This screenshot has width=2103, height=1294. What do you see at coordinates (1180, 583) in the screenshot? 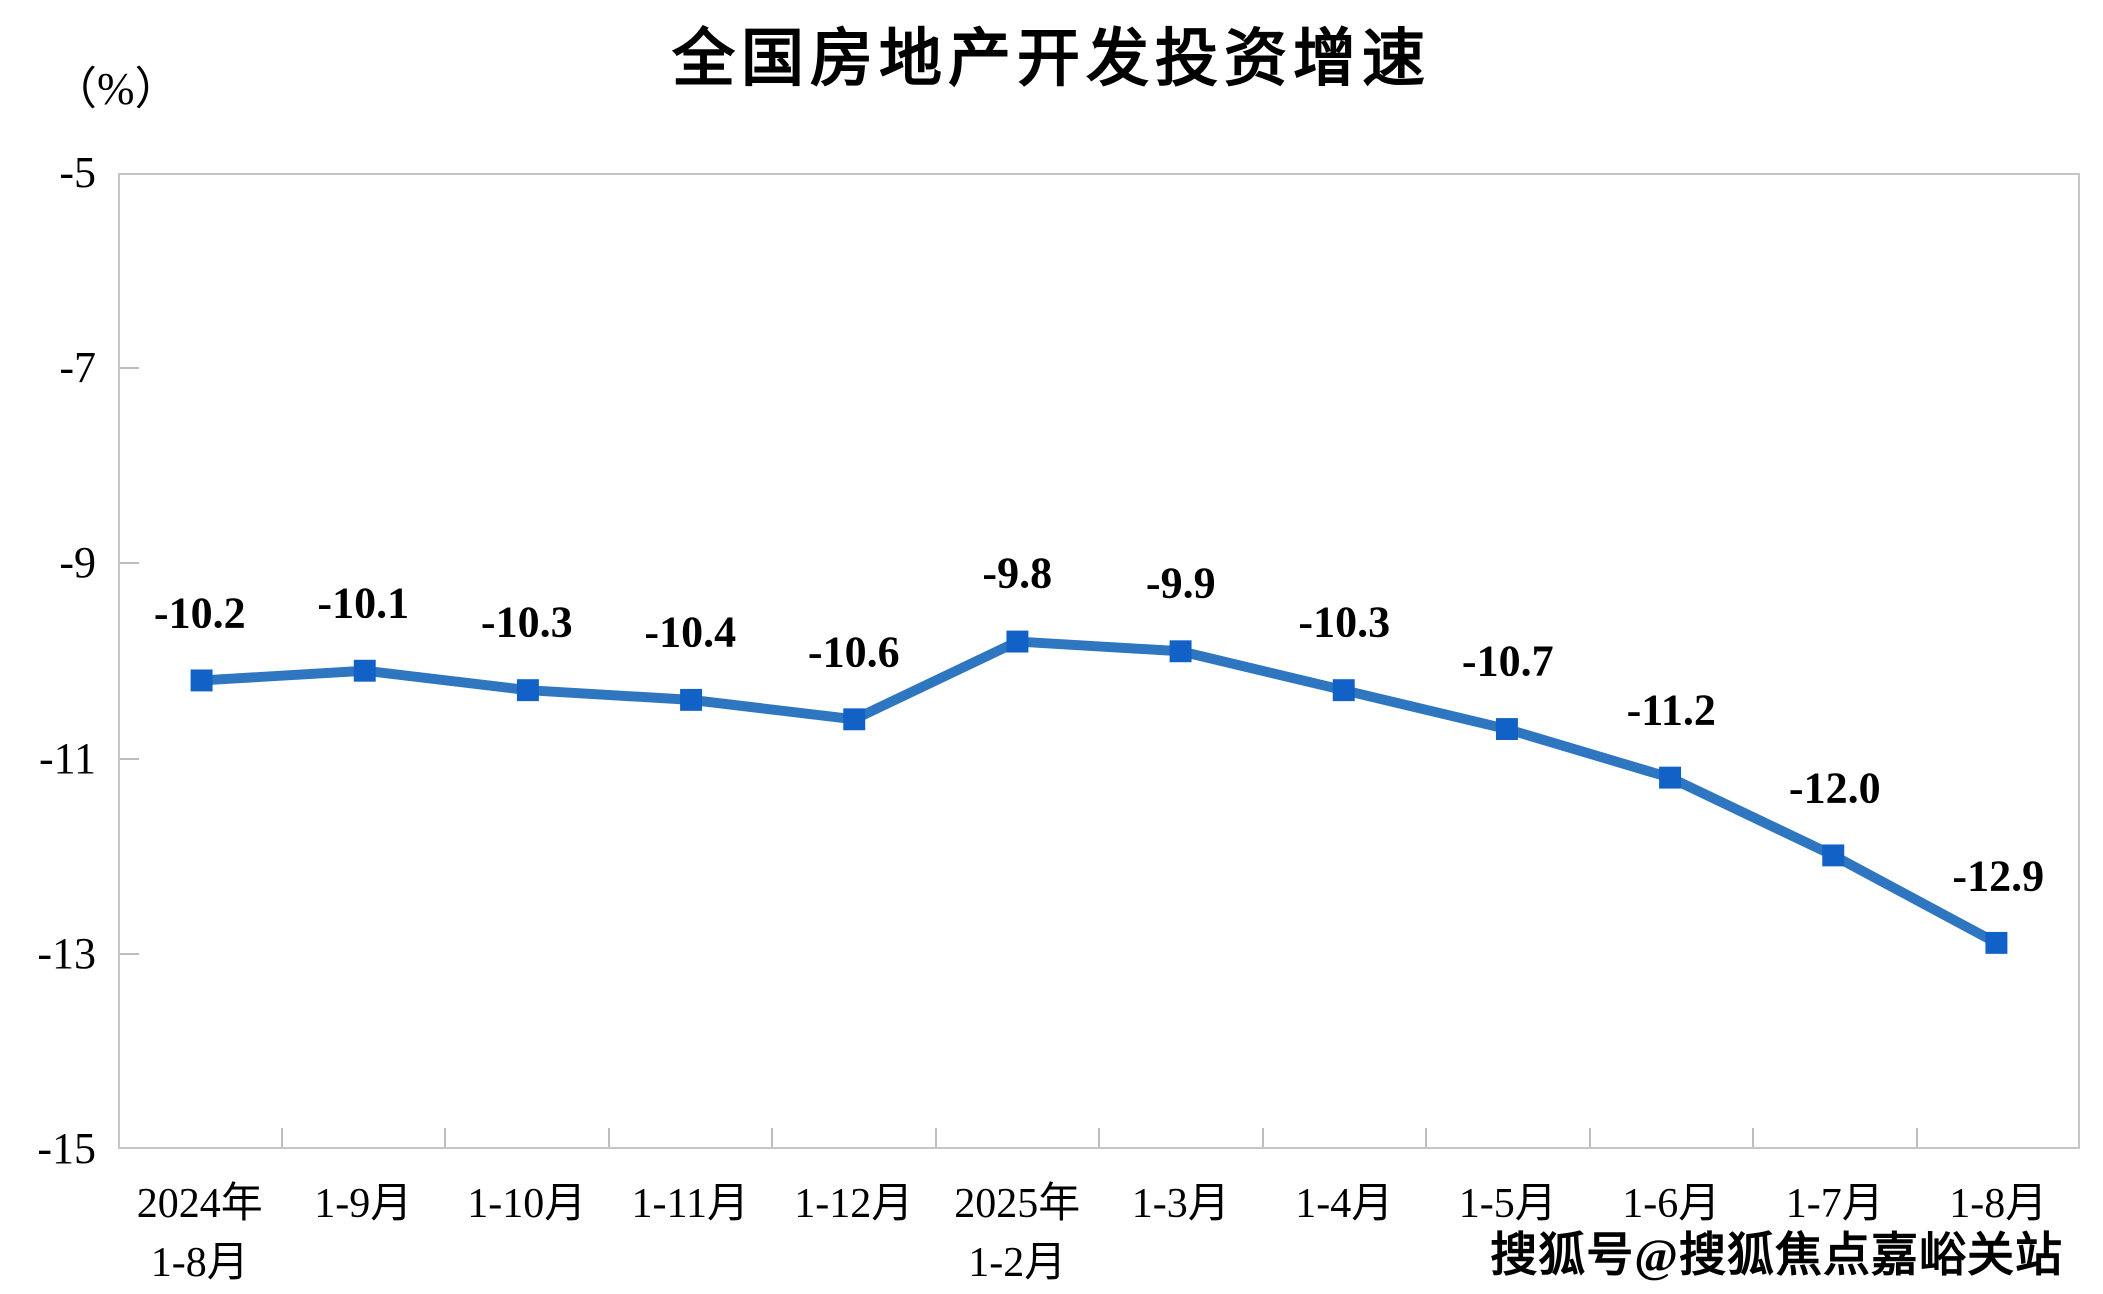
I see `data-label: -9.9` at bounding box center [1180, 583].